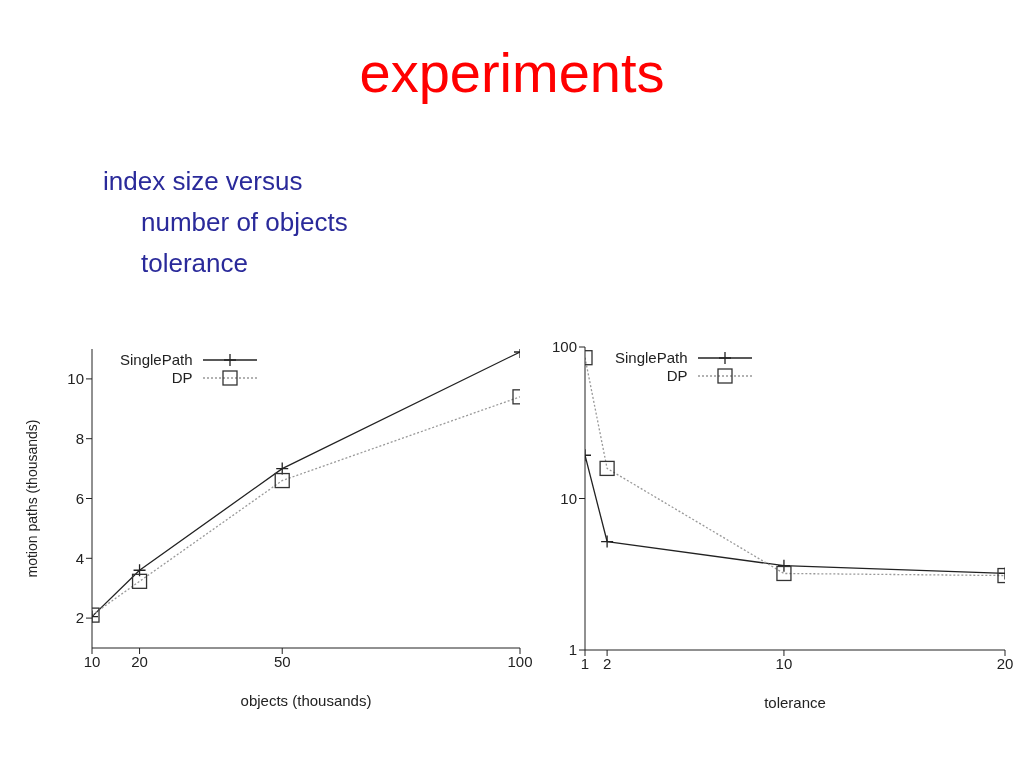  I want to click on text: number of objects, so click(244, 222).